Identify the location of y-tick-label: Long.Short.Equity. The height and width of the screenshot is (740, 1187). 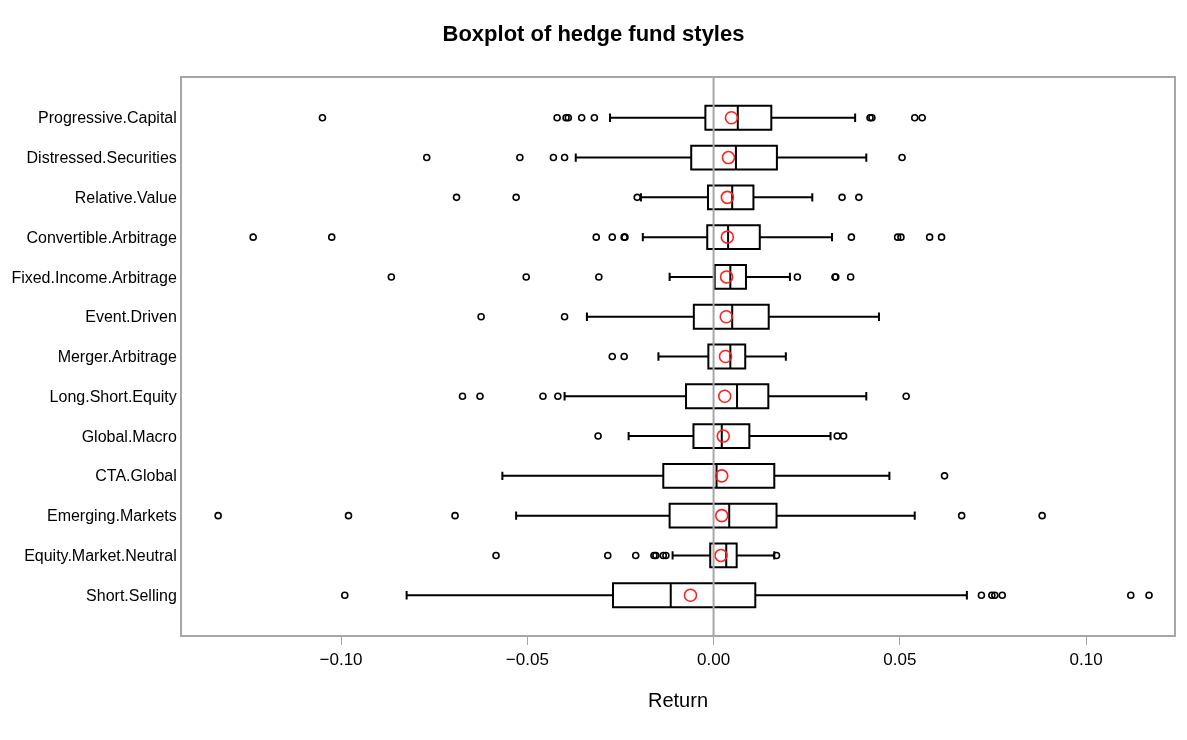
(113, 396).